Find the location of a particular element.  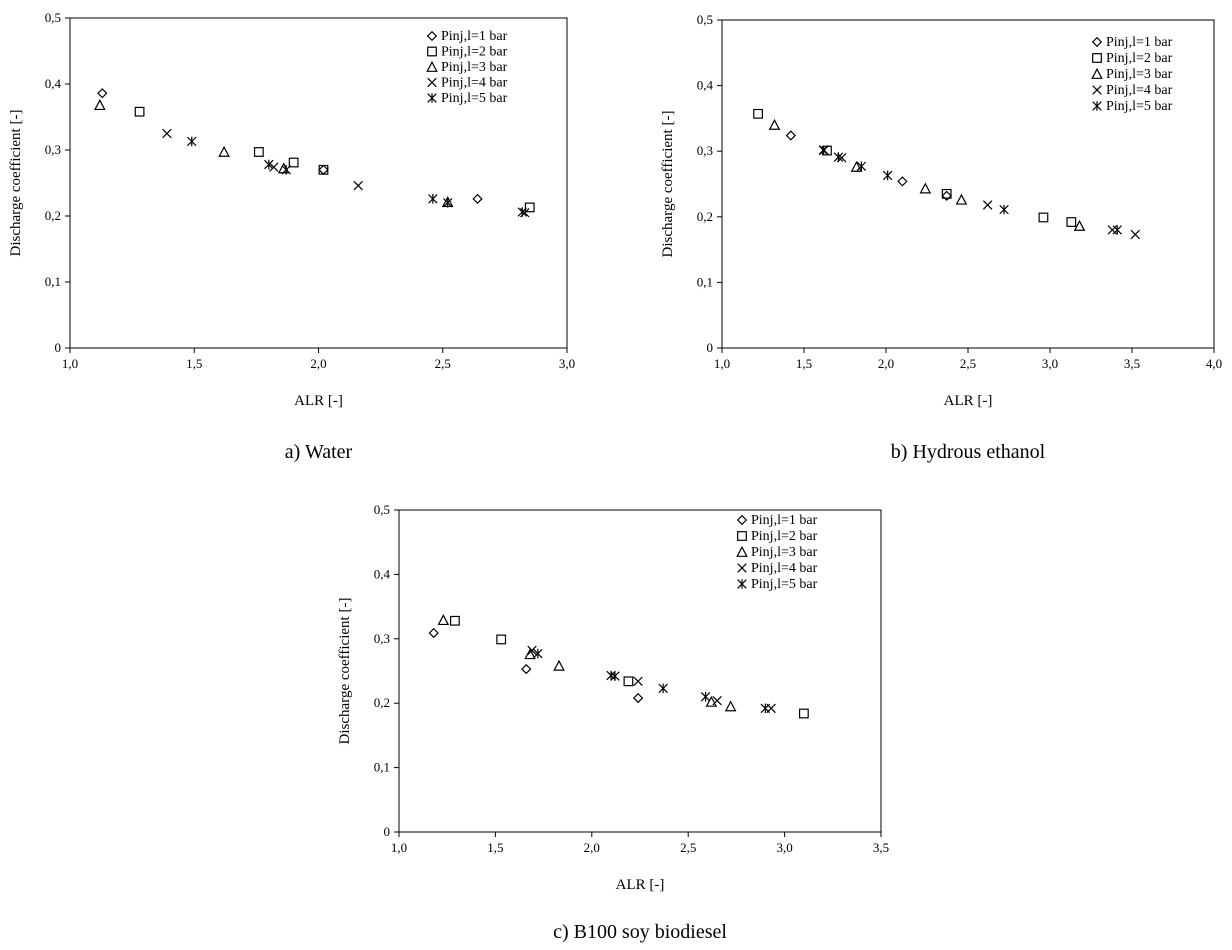

chart-caption: a) Water is located at coordinates (319, 452).